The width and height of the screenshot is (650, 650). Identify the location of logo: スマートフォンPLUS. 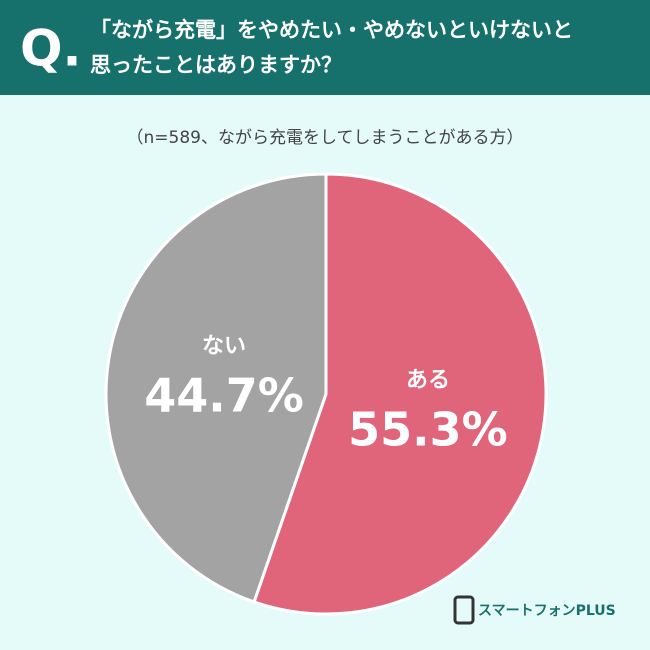
(534, 610).